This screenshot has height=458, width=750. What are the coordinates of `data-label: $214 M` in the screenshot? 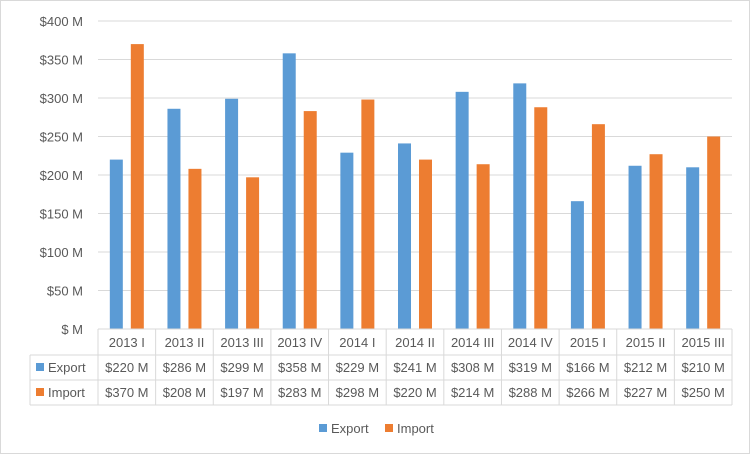 It's located at (472, 392).